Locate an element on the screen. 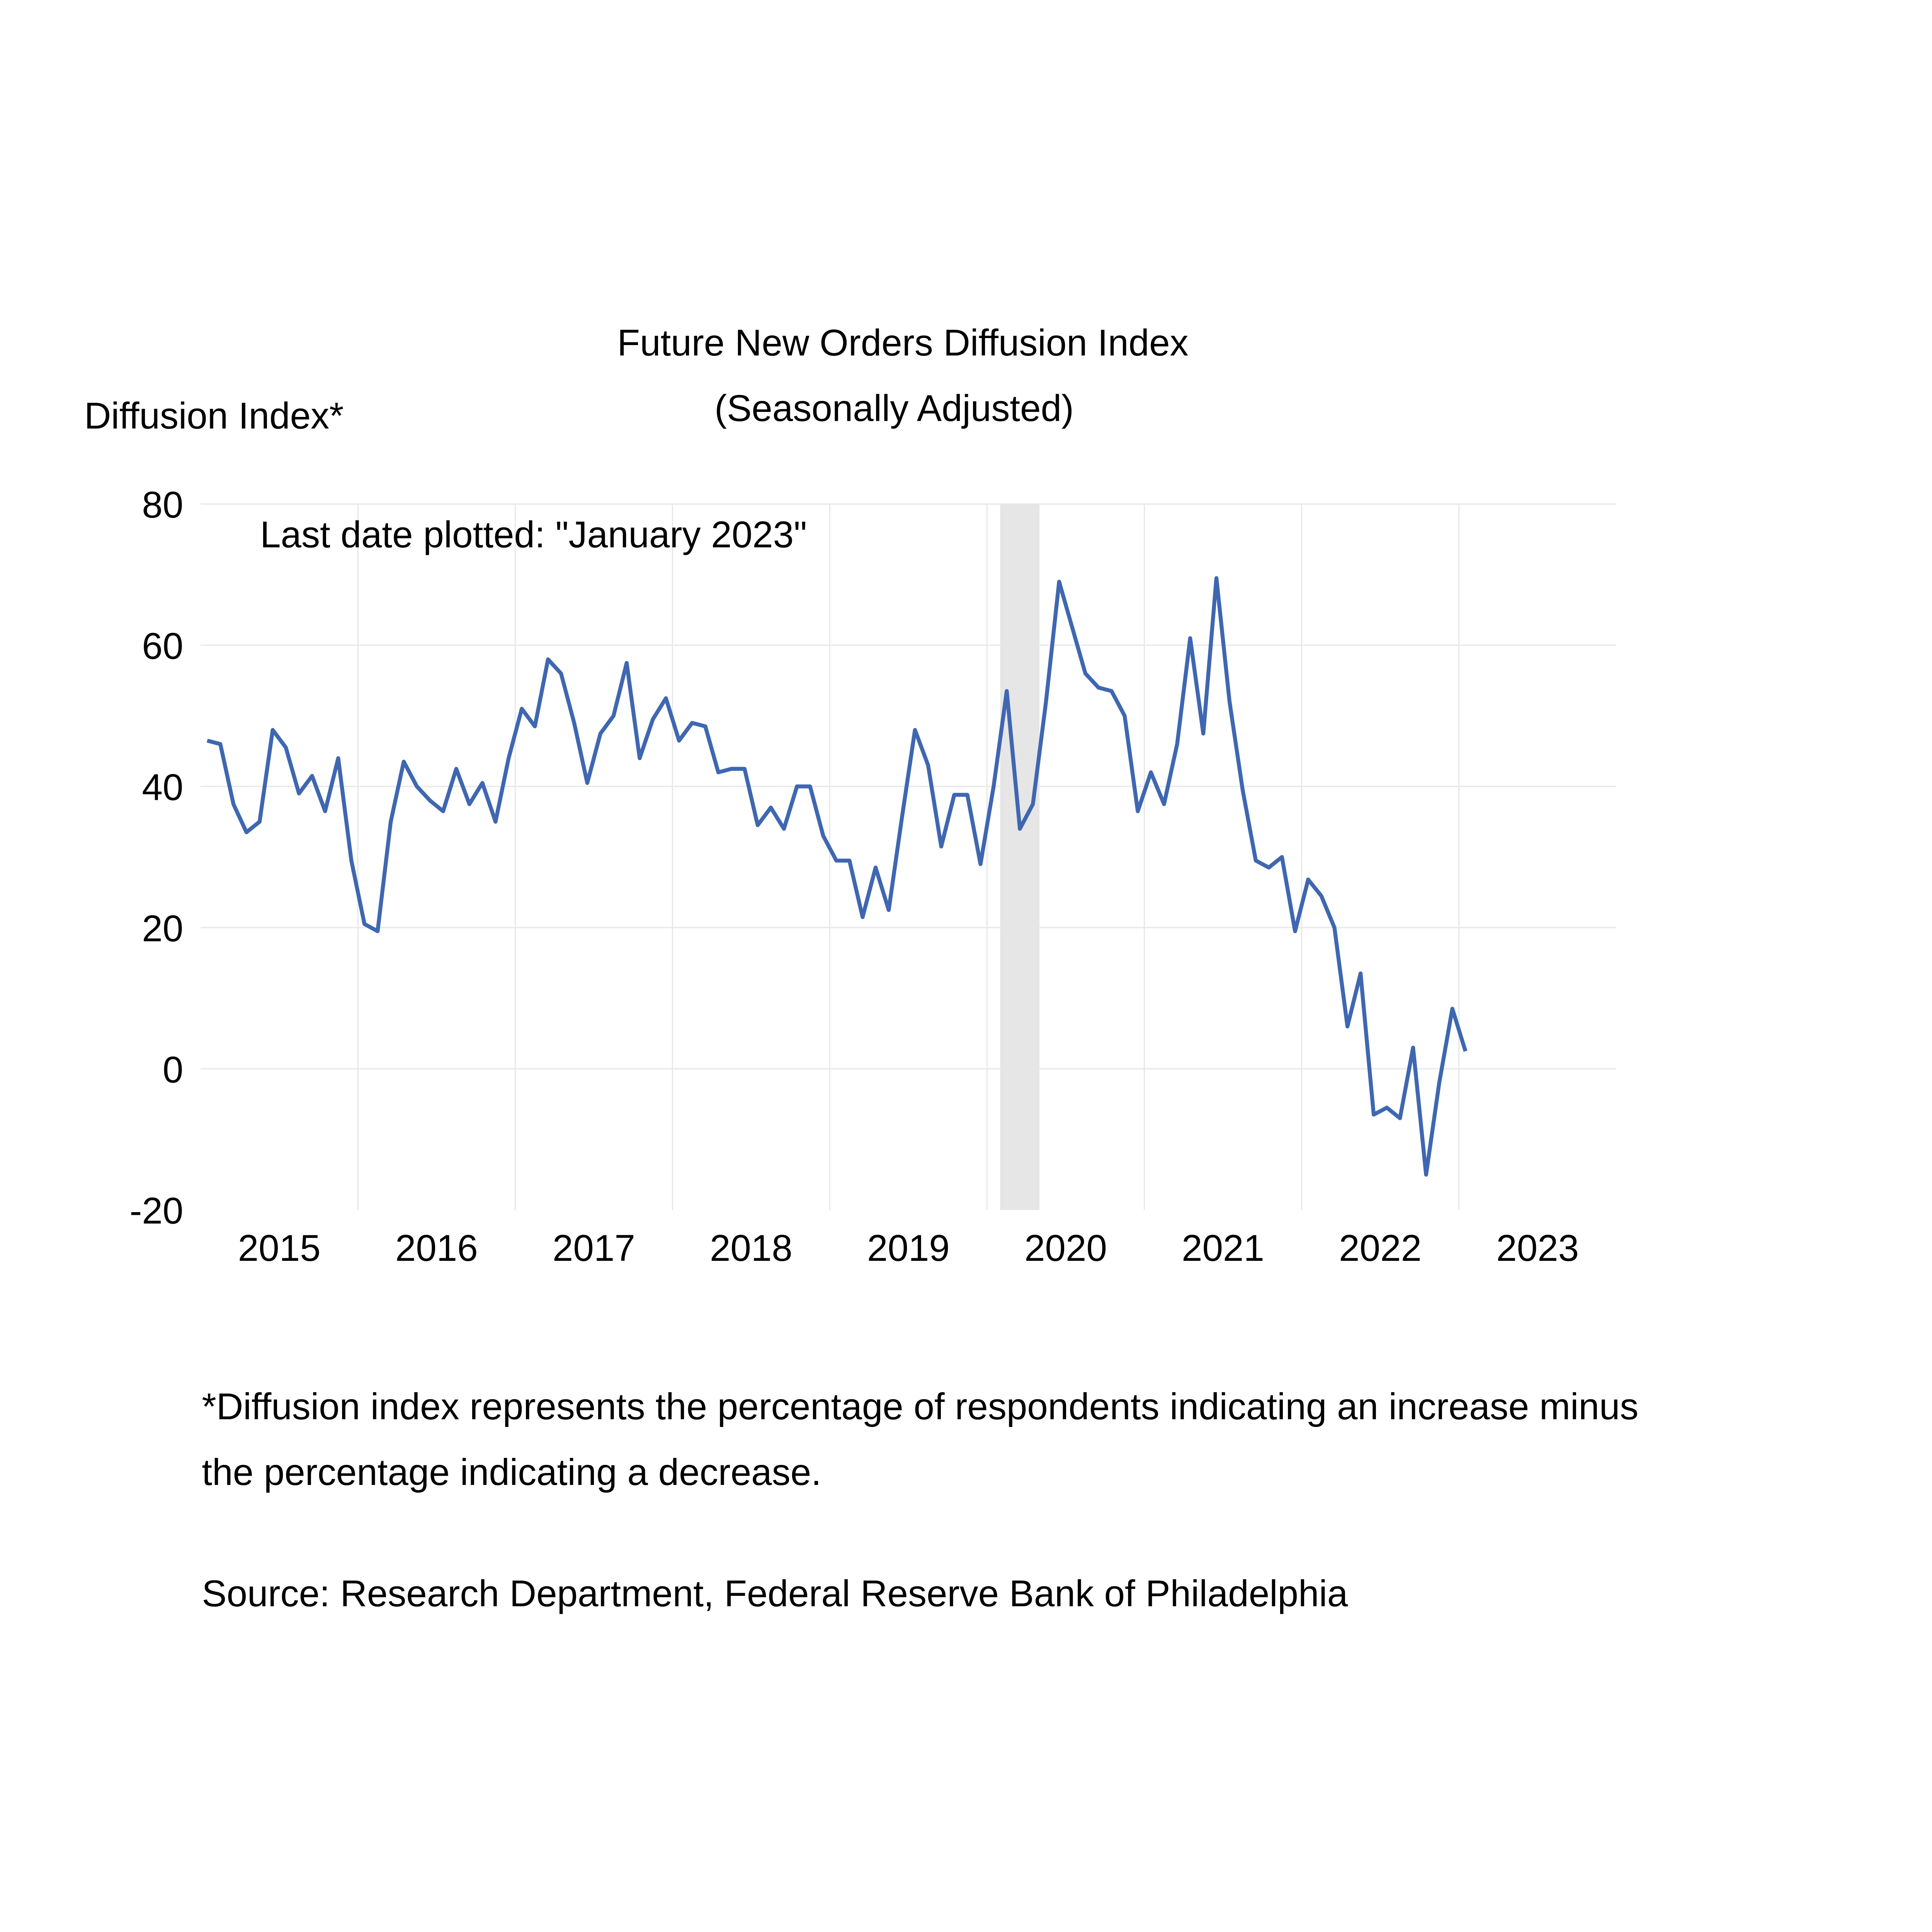 This screenshot has height=1932, width=1932. x-tick-label: 2018 is located at coordinates (752, 1248).